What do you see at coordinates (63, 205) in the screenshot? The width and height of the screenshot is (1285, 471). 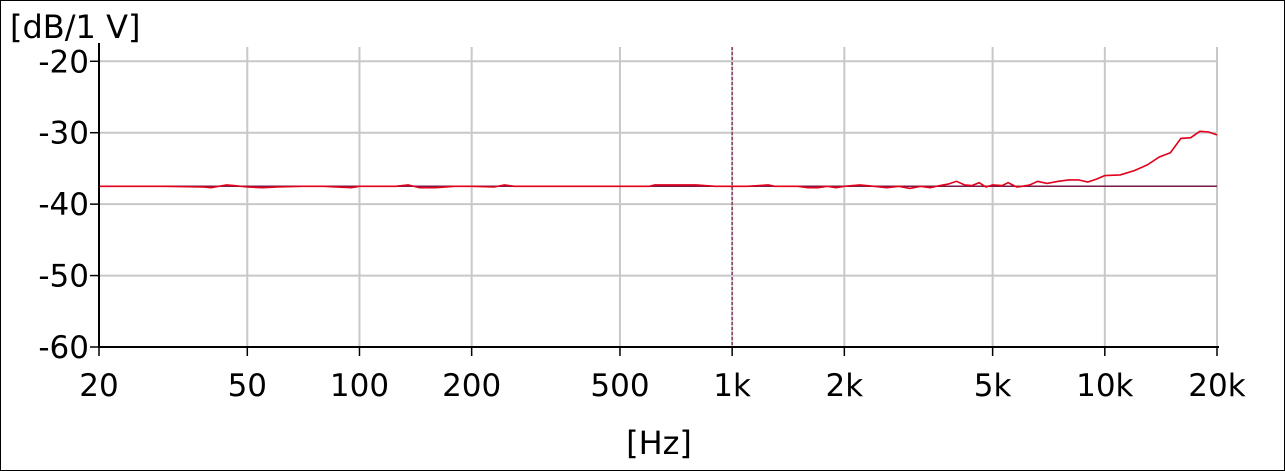 I see `y-tick-label: -40` at bounding box center [63, 205].